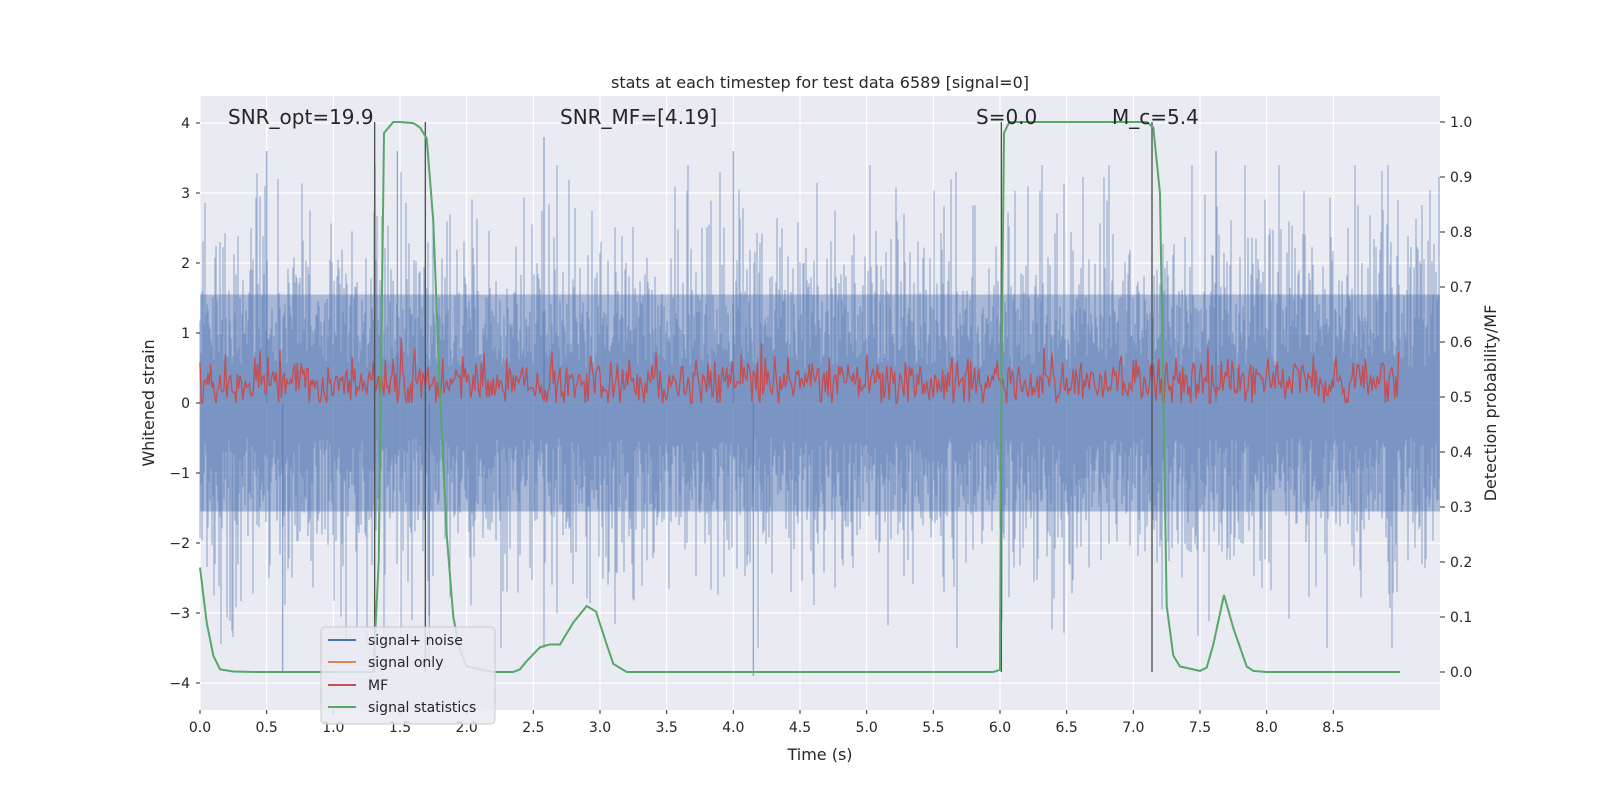 This screenshot has height=800, width=1600. Describe the element at coordinates (1067, 728) in the screenshot. I see `x-tick-label: 6.5` at that location.